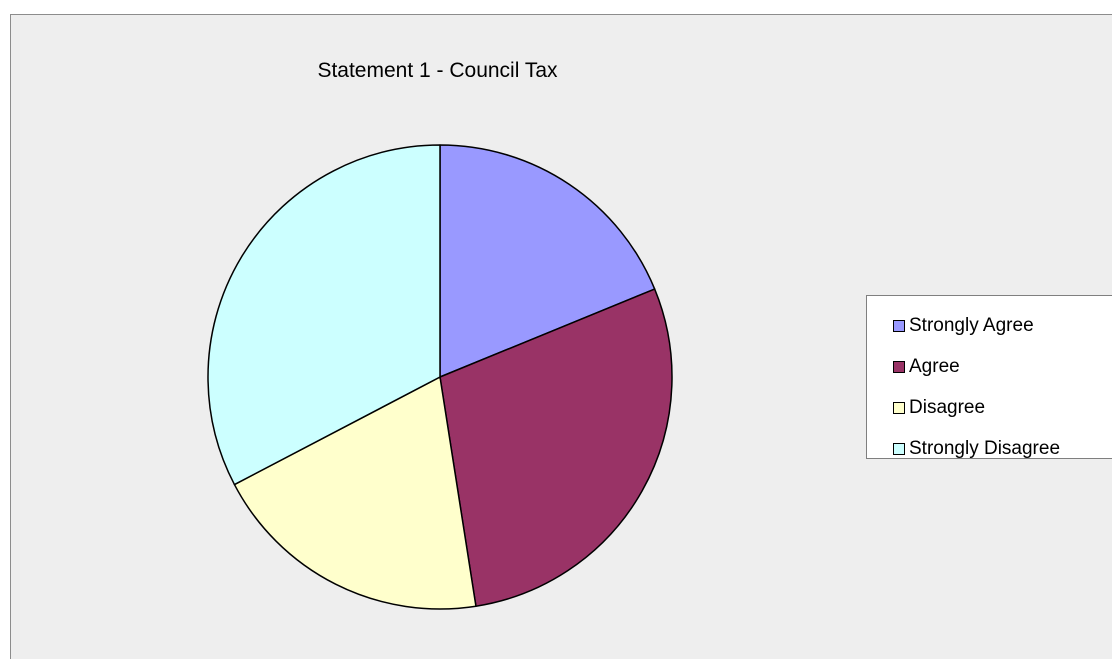 The image size is (1112, 660). I want to click on legend-item: Agree, so click(989, 366).